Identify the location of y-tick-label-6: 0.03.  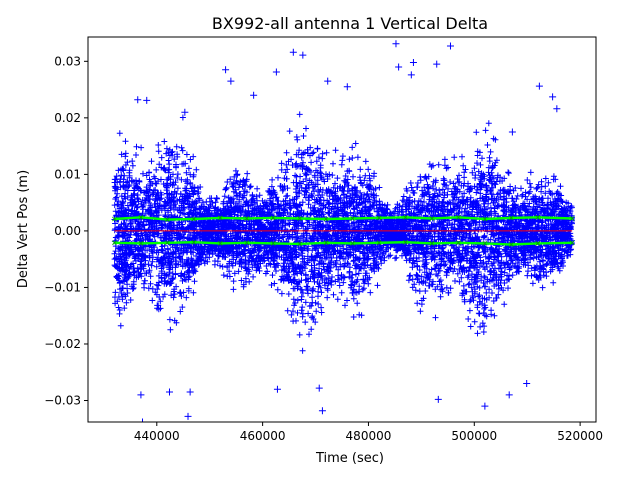
(67, 61).